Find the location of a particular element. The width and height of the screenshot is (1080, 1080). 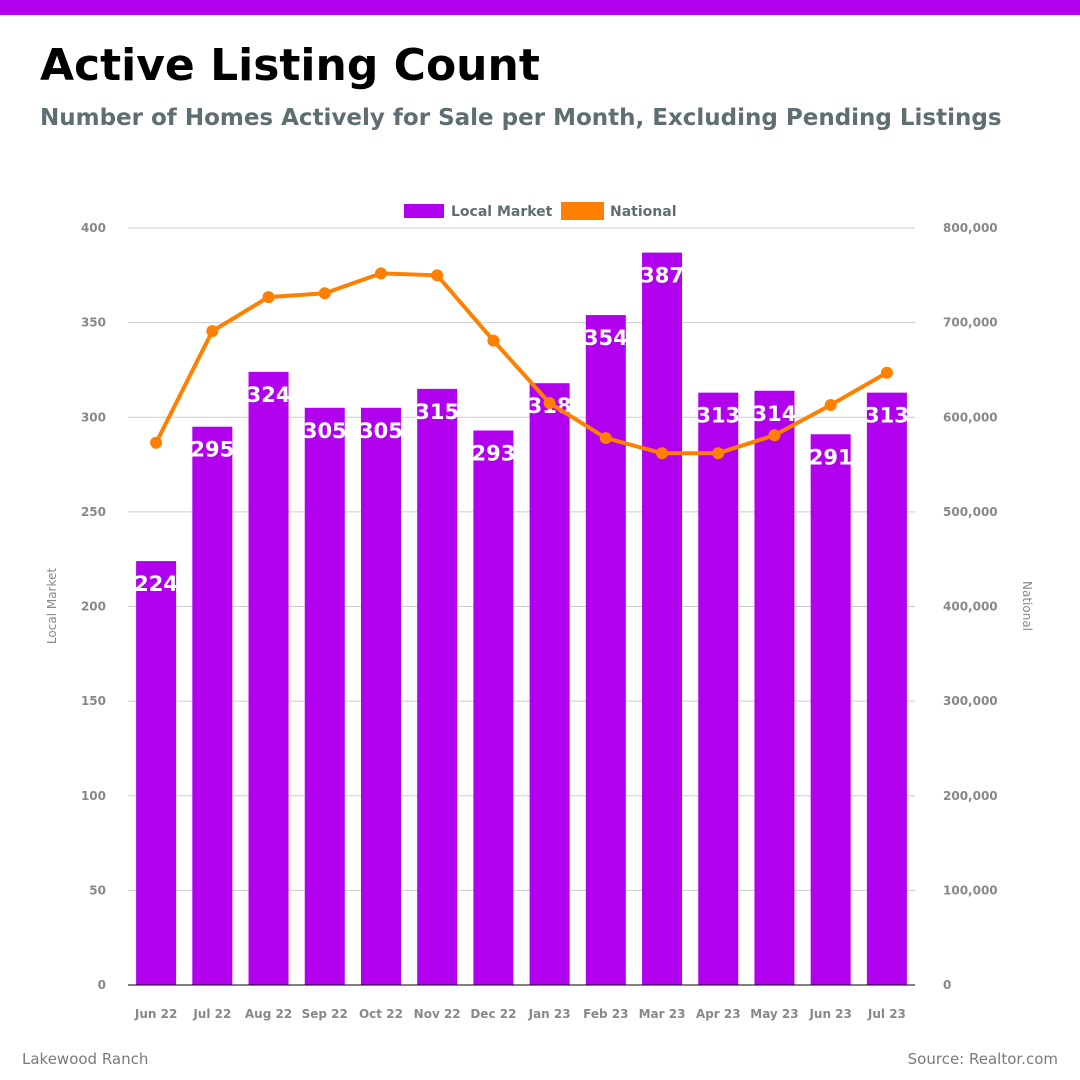

footer-location: Lakewood Ranch is located at coordinates (85, 1059).